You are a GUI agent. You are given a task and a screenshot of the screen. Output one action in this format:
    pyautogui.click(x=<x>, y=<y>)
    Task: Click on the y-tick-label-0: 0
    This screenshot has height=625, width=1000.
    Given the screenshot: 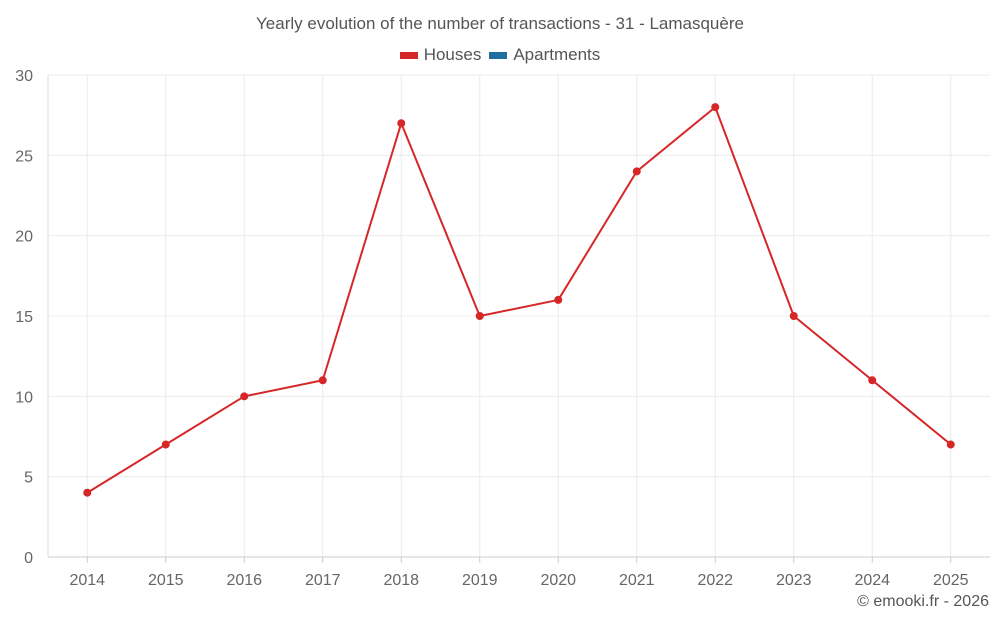 What is the action you would take?
    pyautogui.click(x=28, y=558)
    